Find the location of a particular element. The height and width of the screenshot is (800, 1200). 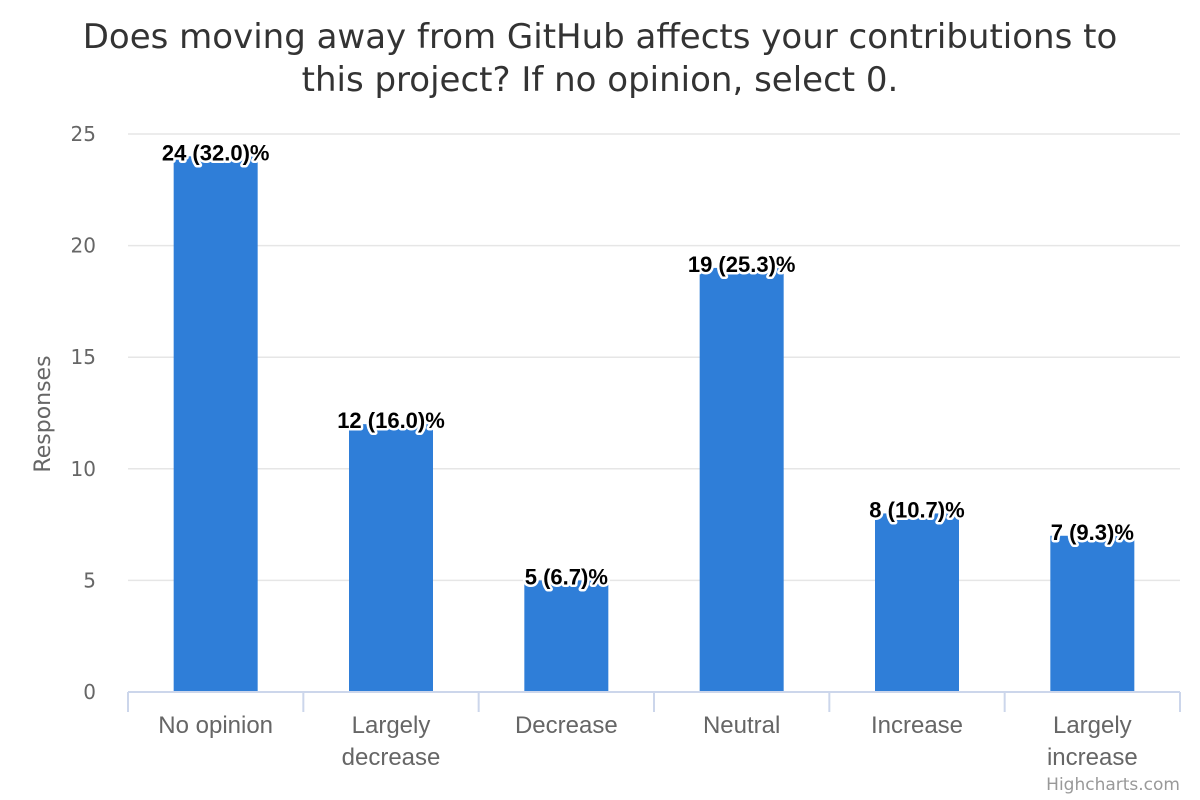

data-label: 24 (32.0)% is located at coordinates (216, 152).